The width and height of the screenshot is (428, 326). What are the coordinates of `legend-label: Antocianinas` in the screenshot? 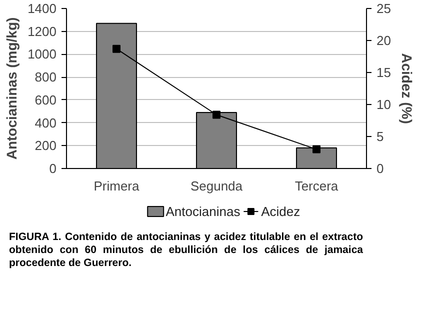 It's located at (203, 211).